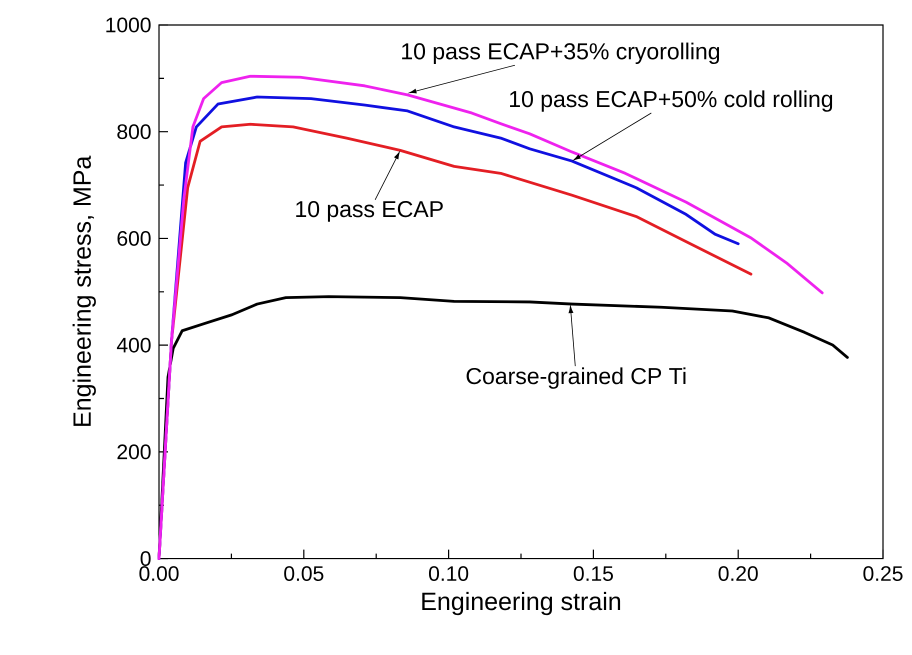 The height and width of the screenshot is (655, 912). Describe the element at coordinates (738, 573) in the screenshot. I see `x-tick-label: 0.20` at that location.